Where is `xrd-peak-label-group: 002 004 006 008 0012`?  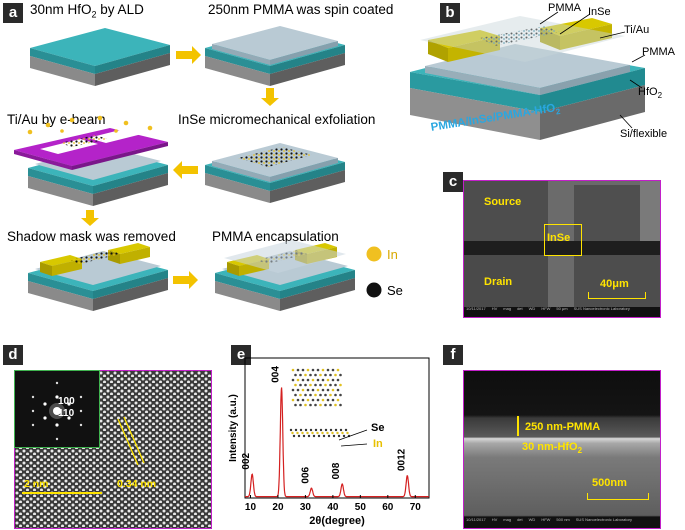 xrd-peak-label-group: 002 004 006 008 0012 is located at coordinates (324, 425).